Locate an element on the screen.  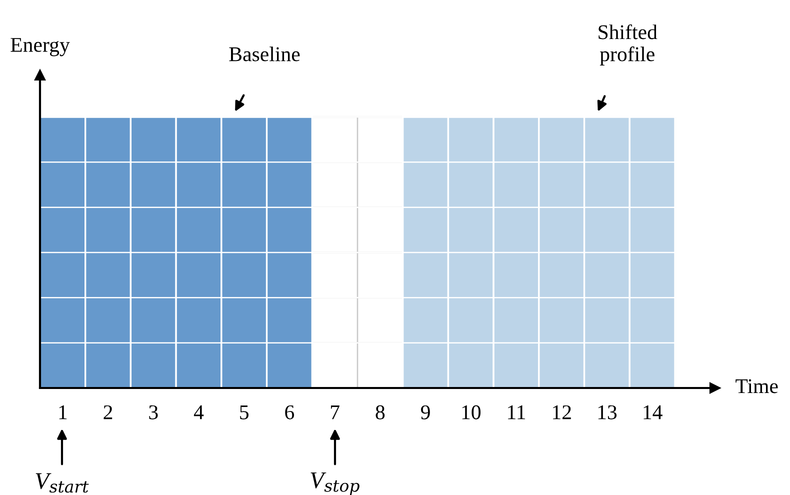
x-tick-label: 6 is located at coordinates (289, 412).